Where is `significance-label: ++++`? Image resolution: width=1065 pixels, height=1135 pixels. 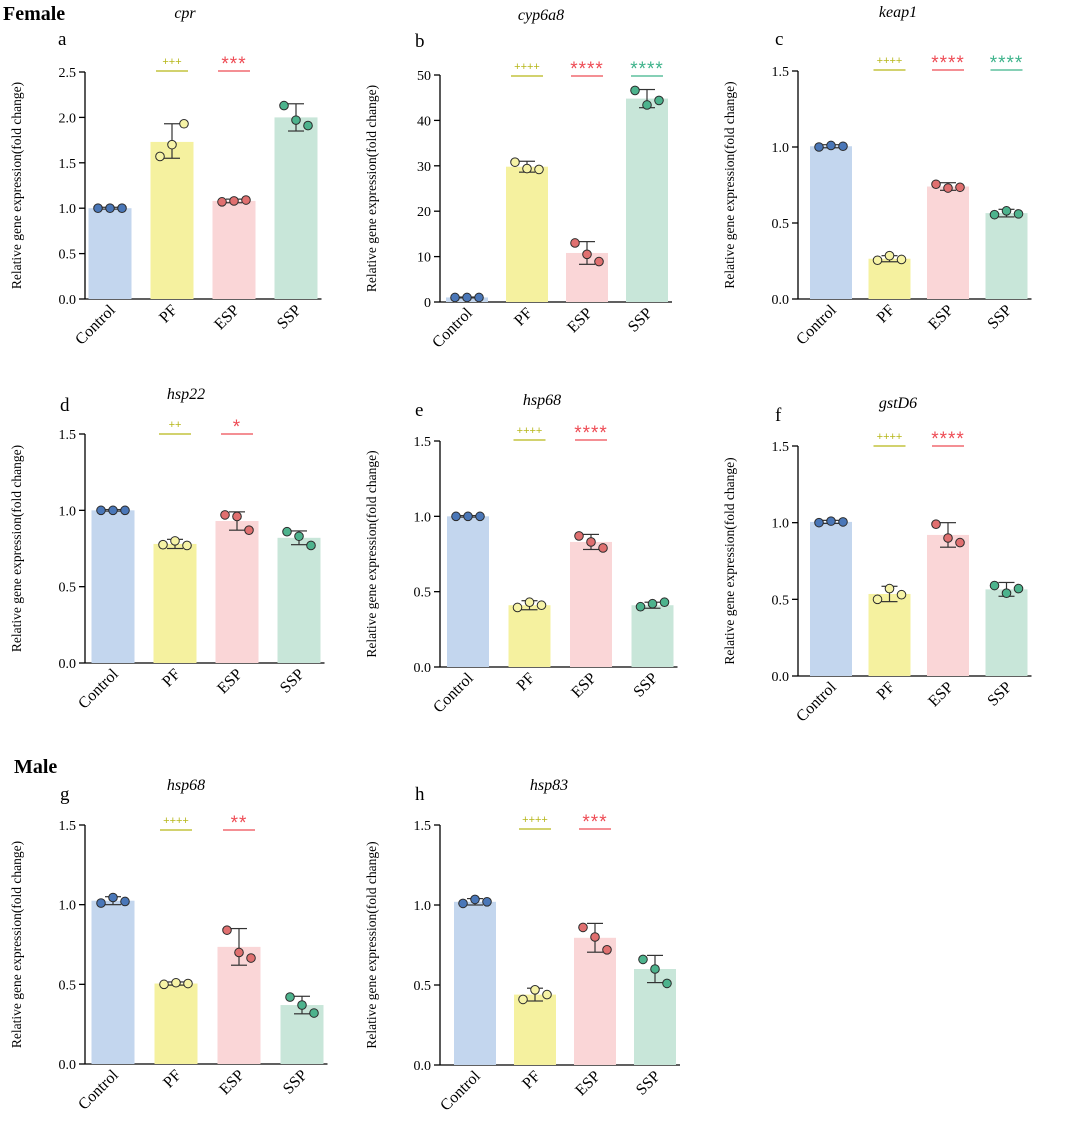
significance-label: ++++ is located at coordinates (530, 431).